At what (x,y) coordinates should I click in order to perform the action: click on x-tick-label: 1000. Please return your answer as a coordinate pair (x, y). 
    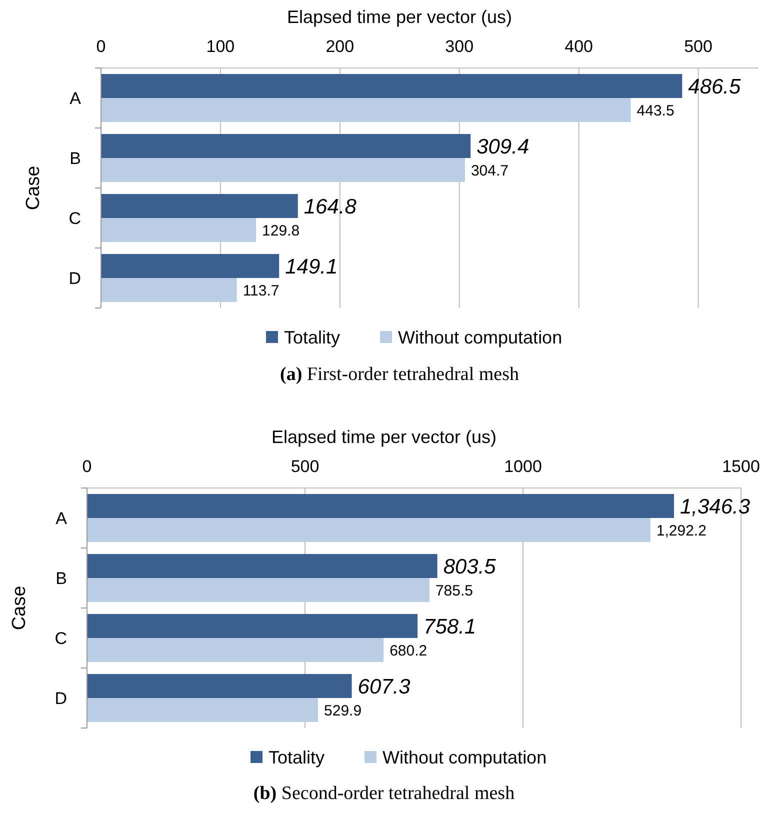
    Looking at the image, I should click on (523, 466).